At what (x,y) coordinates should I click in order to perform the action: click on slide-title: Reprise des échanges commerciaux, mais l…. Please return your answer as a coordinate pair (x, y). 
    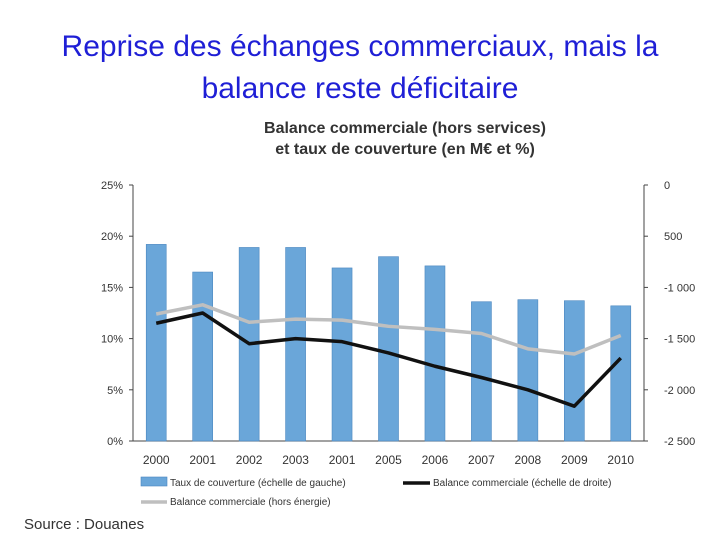
    Looking at the image, I should click on (360, 68).